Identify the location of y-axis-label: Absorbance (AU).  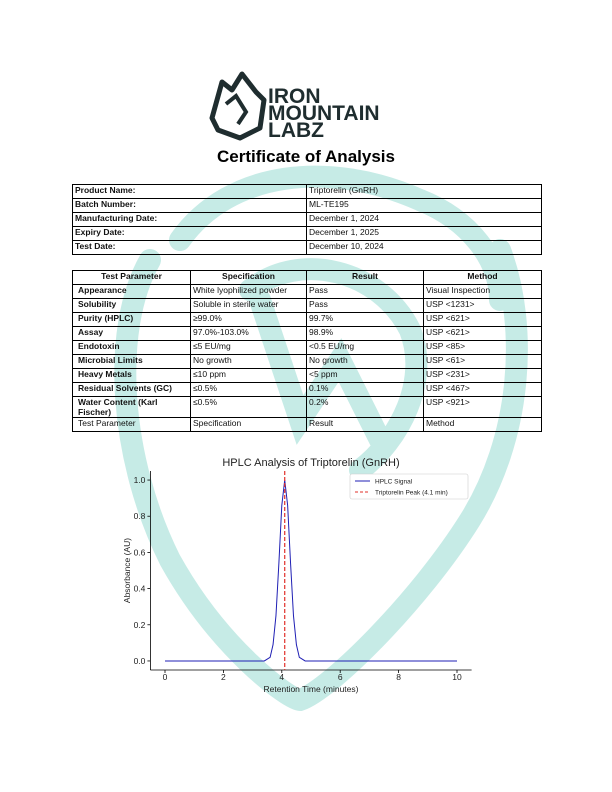
(127, 570).